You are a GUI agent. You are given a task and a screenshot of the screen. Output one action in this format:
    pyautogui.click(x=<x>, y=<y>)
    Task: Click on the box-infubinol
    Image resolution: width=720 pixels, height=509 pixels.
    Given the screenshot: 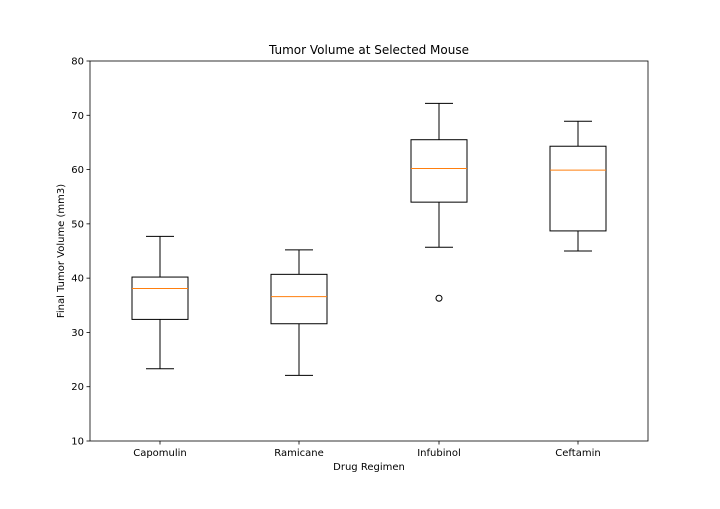 What is the action you would take?
    pyautogui.click(x=439, y=202)
    